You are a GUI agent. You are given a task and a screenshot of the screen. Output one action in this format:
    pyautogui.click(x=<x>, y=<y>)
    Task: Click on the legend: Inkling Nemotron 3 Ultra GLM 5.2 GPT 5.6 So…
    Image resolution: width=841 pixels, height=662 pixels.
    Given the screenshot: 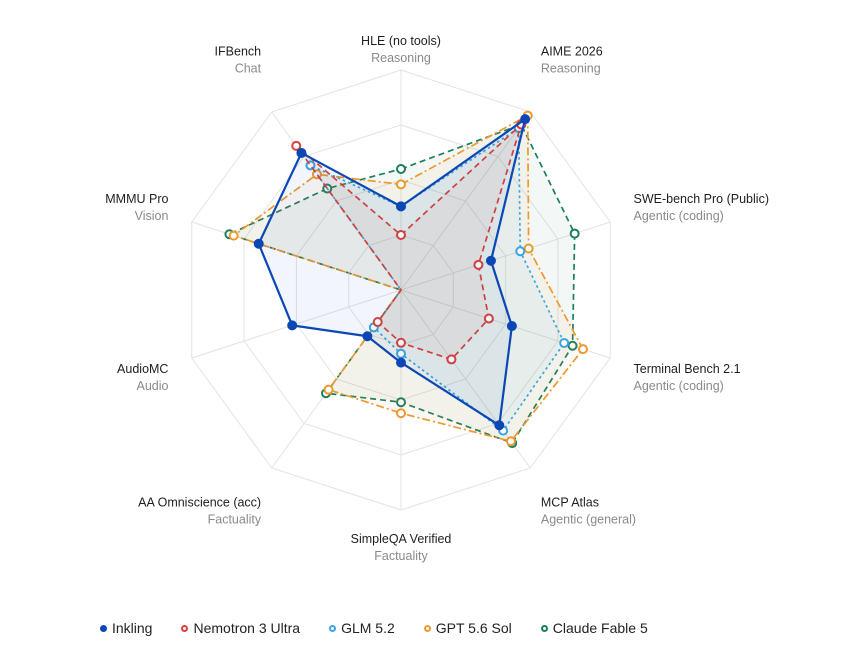 What is the action you would take?
    pyautogui.click(x=388, y=628)
    